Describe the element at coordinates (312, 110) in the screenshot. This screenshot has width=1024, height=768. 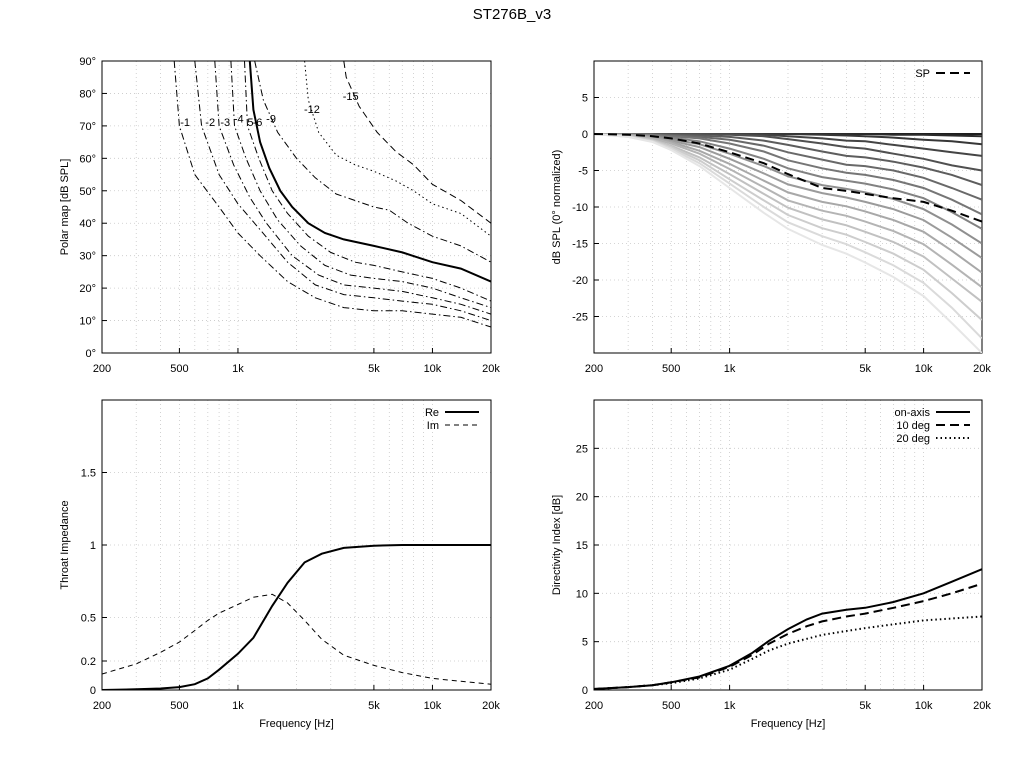
I see `contour-label: -12` at that location.